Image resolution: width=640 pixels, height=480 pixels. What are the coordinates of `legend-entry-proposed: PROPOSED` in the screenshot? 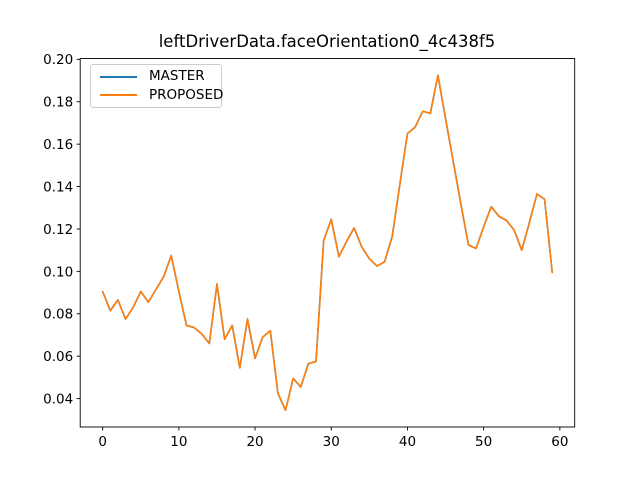 It's located at (161, 95).